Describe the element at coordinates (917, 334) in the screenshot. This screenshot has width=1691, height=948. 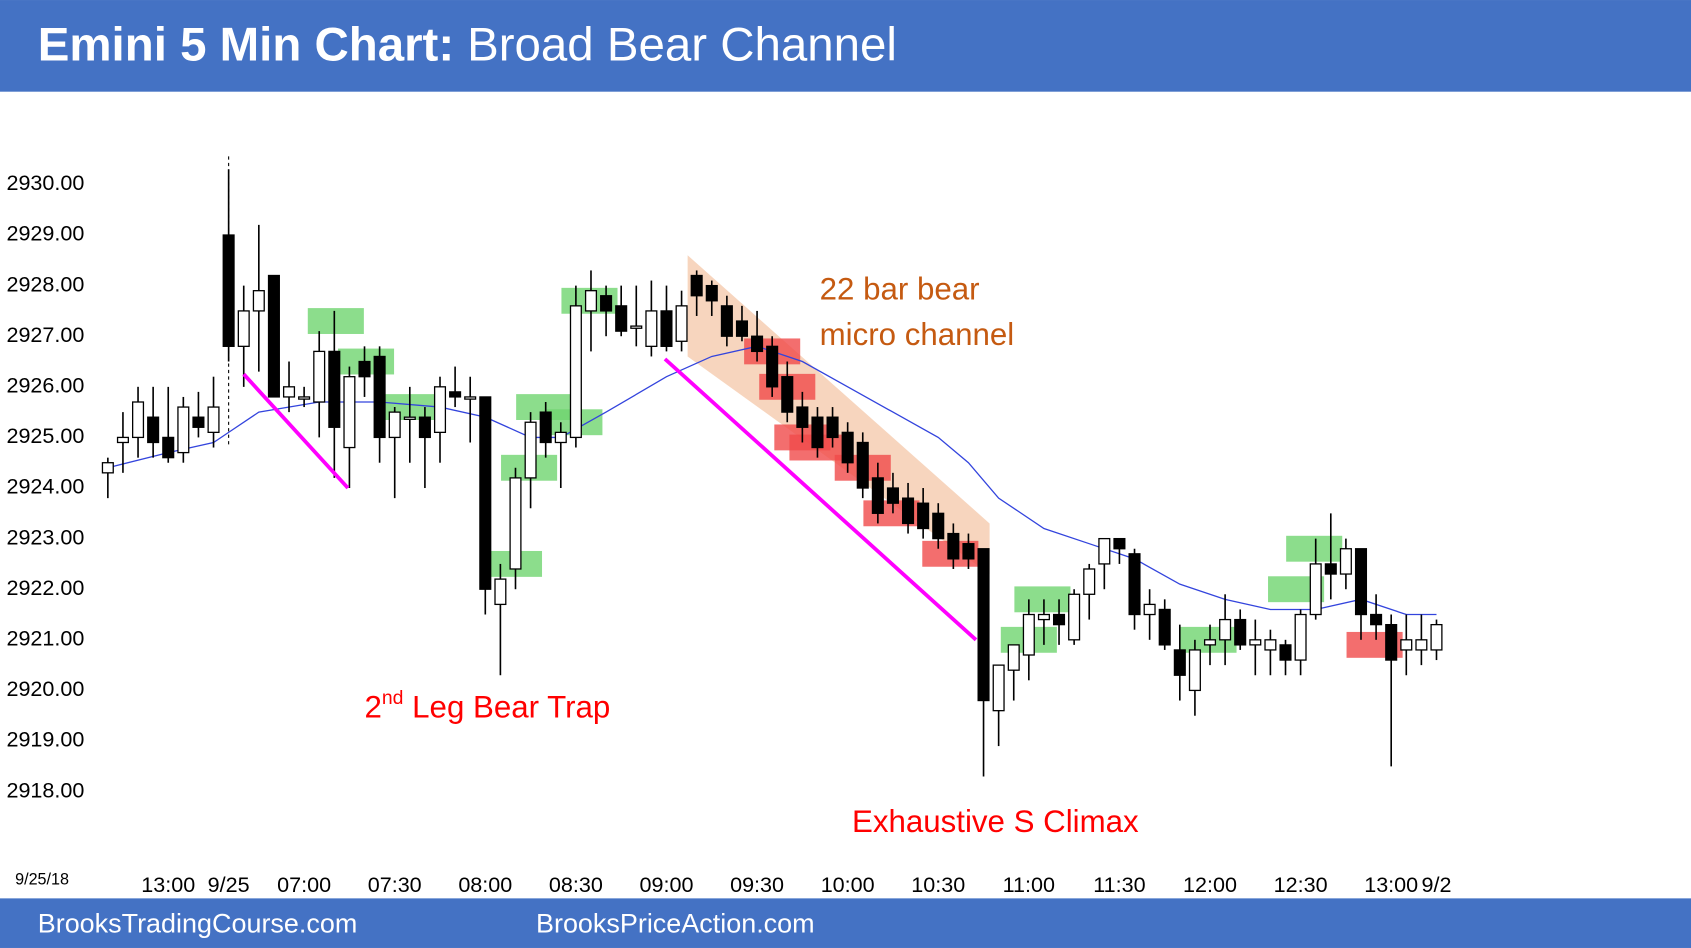
I see `annotation: micro channel` at that location.